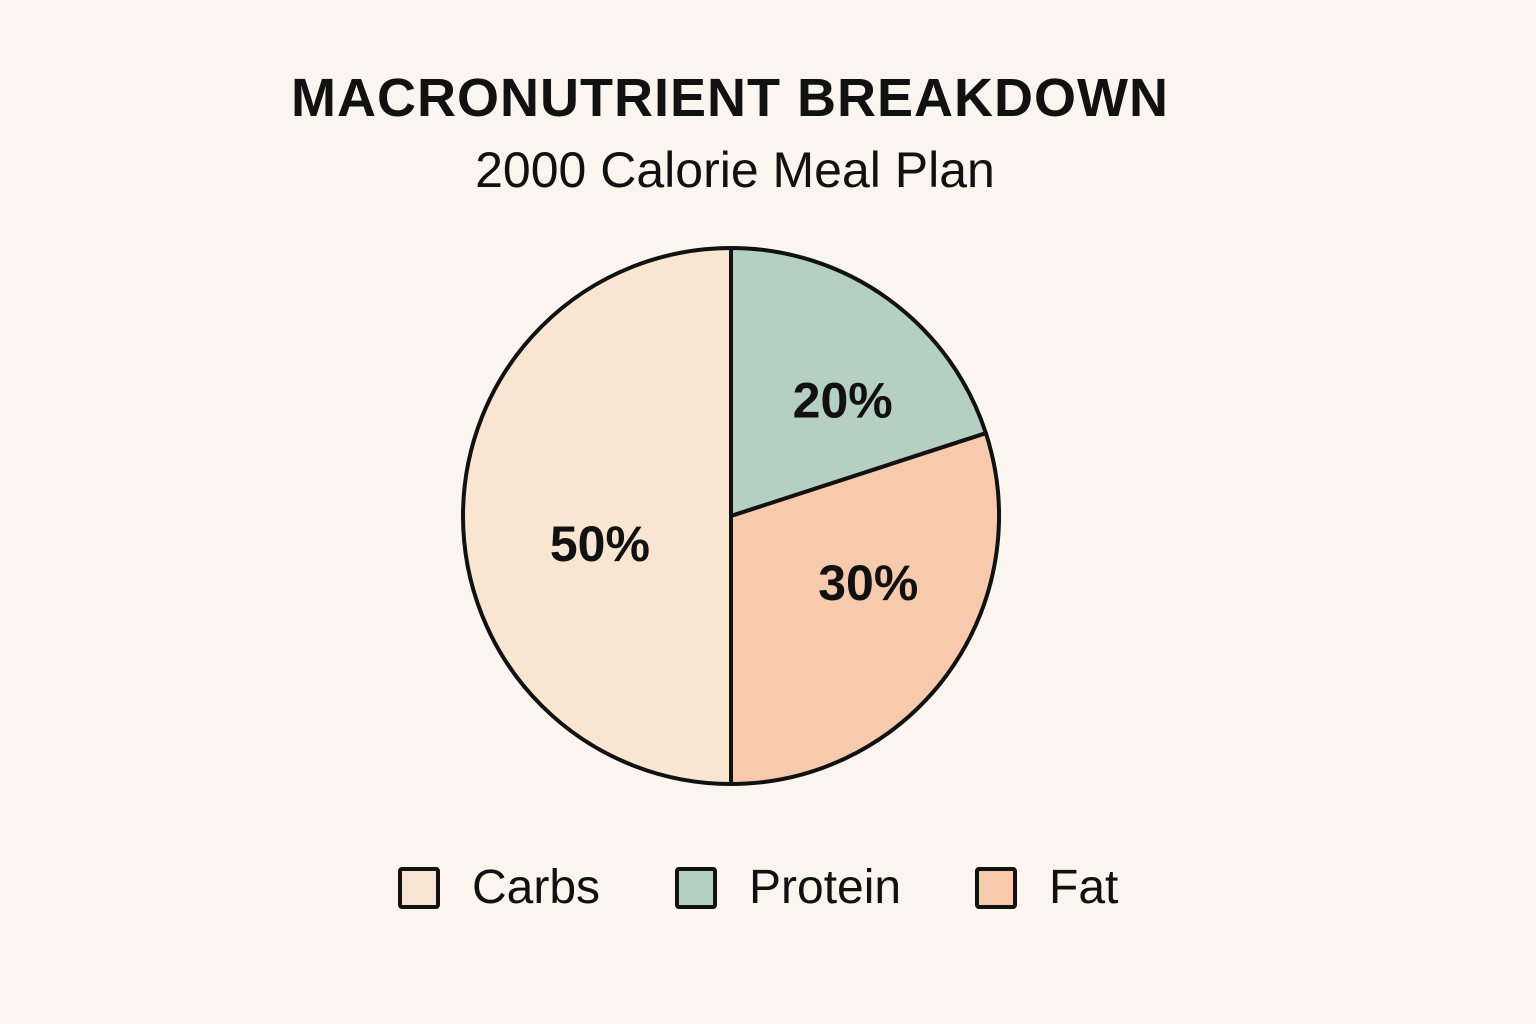 This screenshot has width=1536, height=1024. I want to click on legend-label-fat: Fat, so click(1084, 887).